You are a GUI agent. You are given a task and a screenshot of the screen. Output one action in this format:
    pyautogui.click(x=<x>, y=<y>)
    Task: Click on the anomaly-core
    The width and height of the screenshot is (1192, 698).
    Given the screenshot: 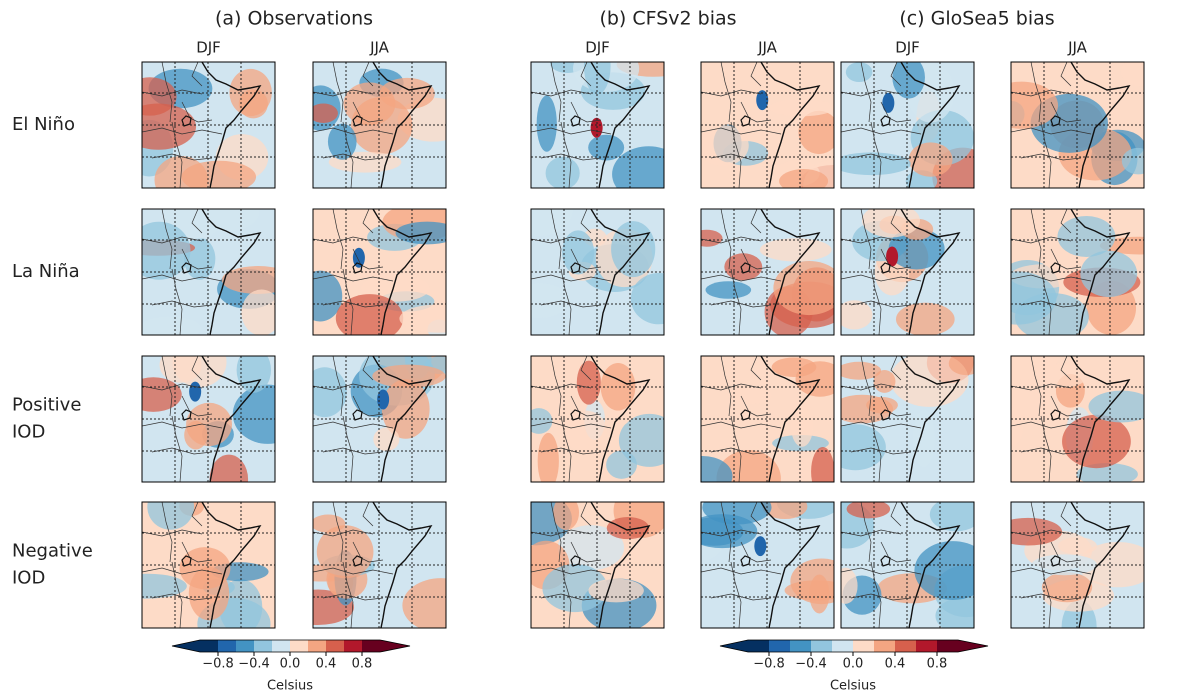 What is the action you would take?
    pyautogui.click(x=760, y=546)
    